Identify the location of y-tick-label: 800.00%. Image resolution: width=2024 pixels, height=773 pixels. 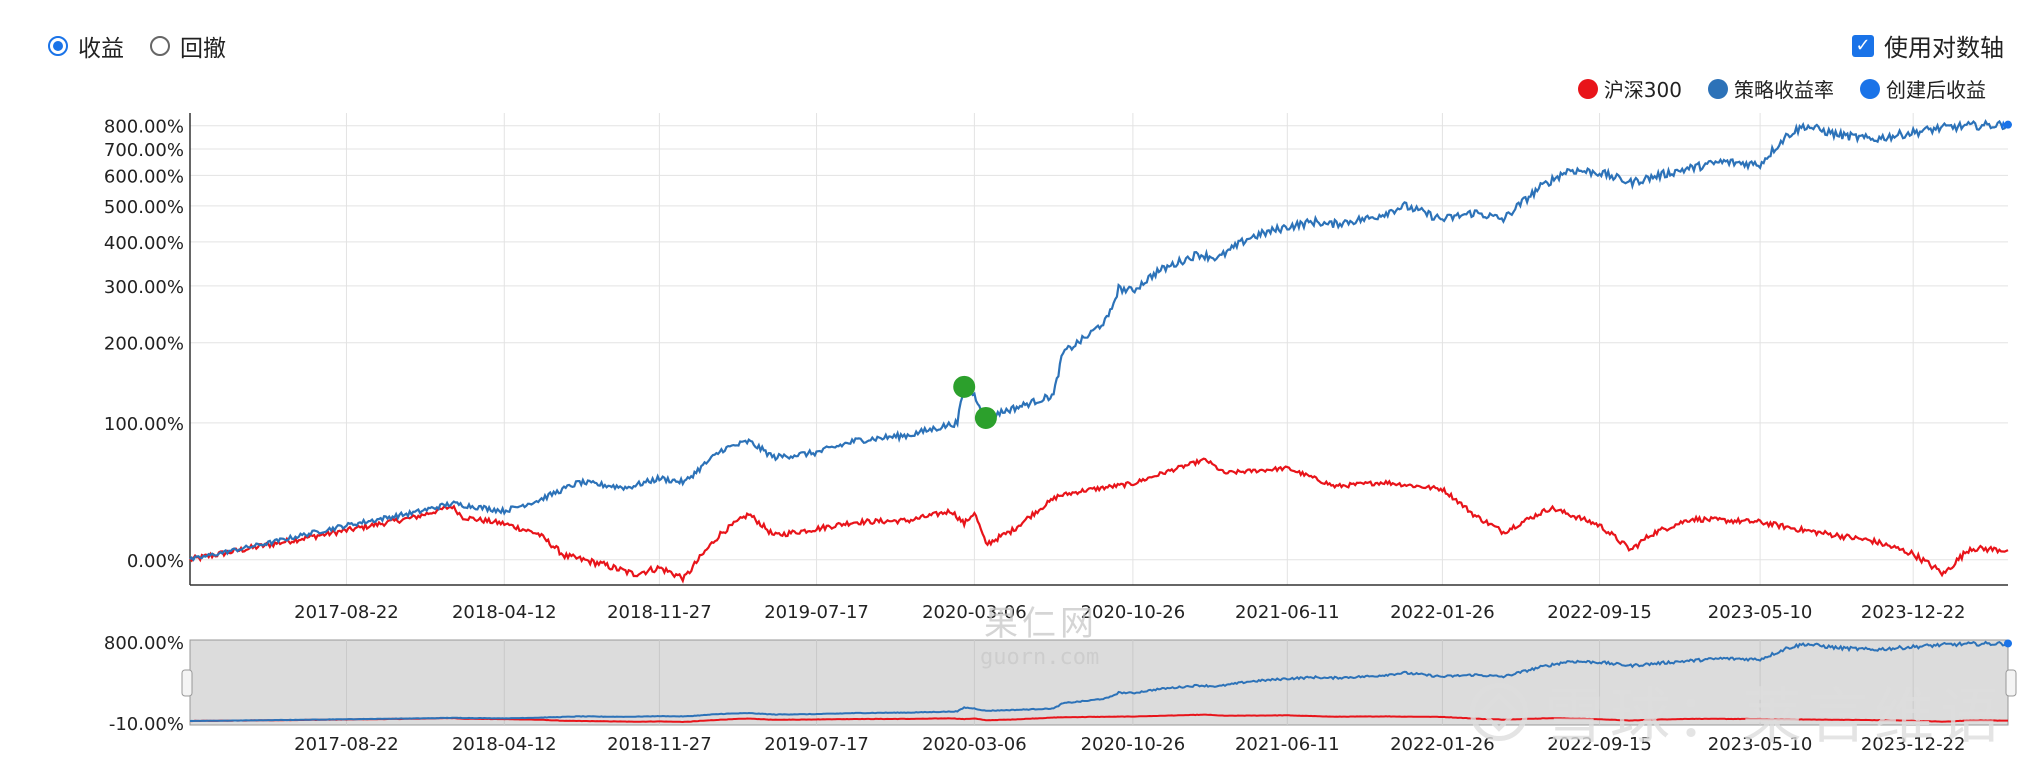
(144, 127).